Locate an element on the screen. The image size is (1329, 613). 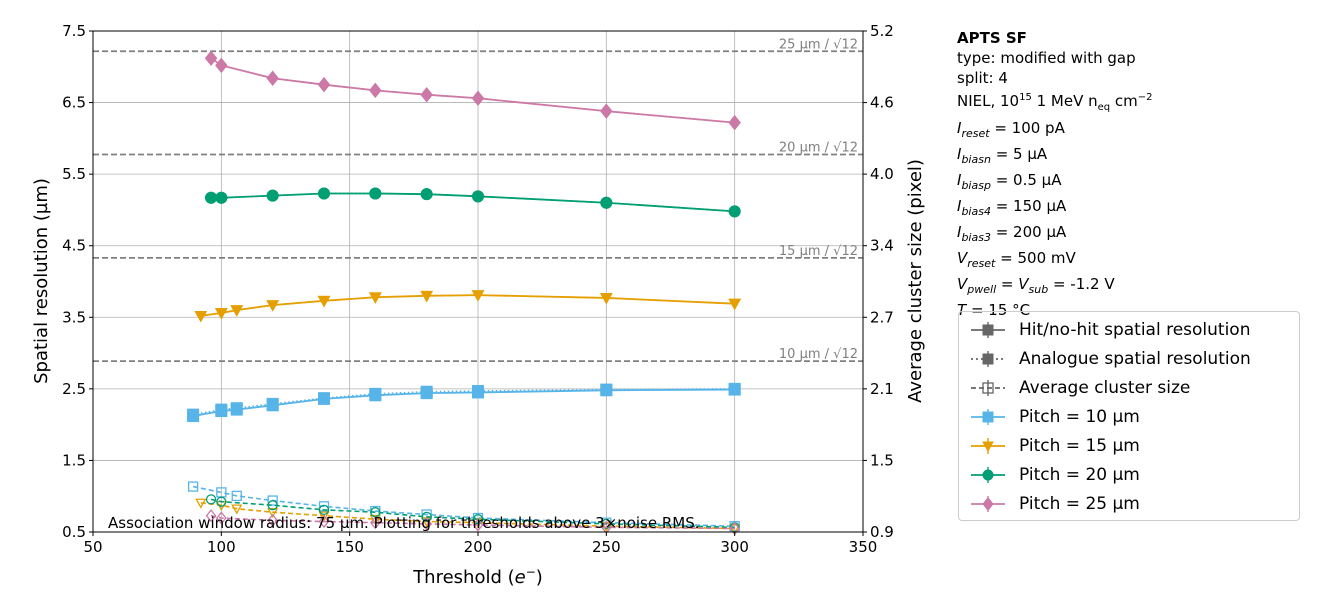
info-param: Ibias3 = 200 µA is located at coordinates (1012, 233).